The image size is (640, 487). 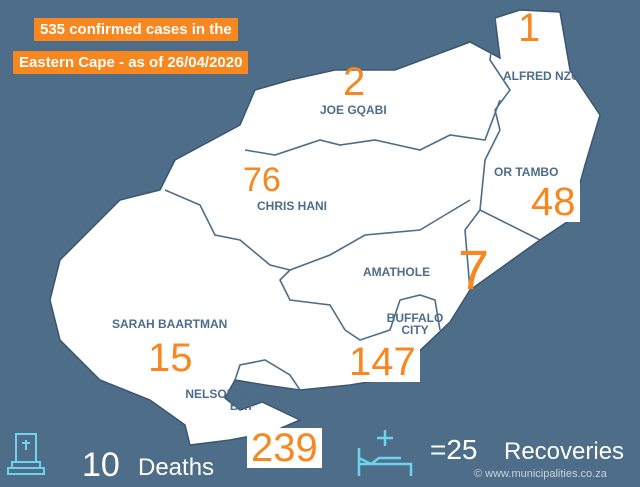 I want to click on district-label-joe-gqabi: JOE GQABI, so click(x=353, y=110).